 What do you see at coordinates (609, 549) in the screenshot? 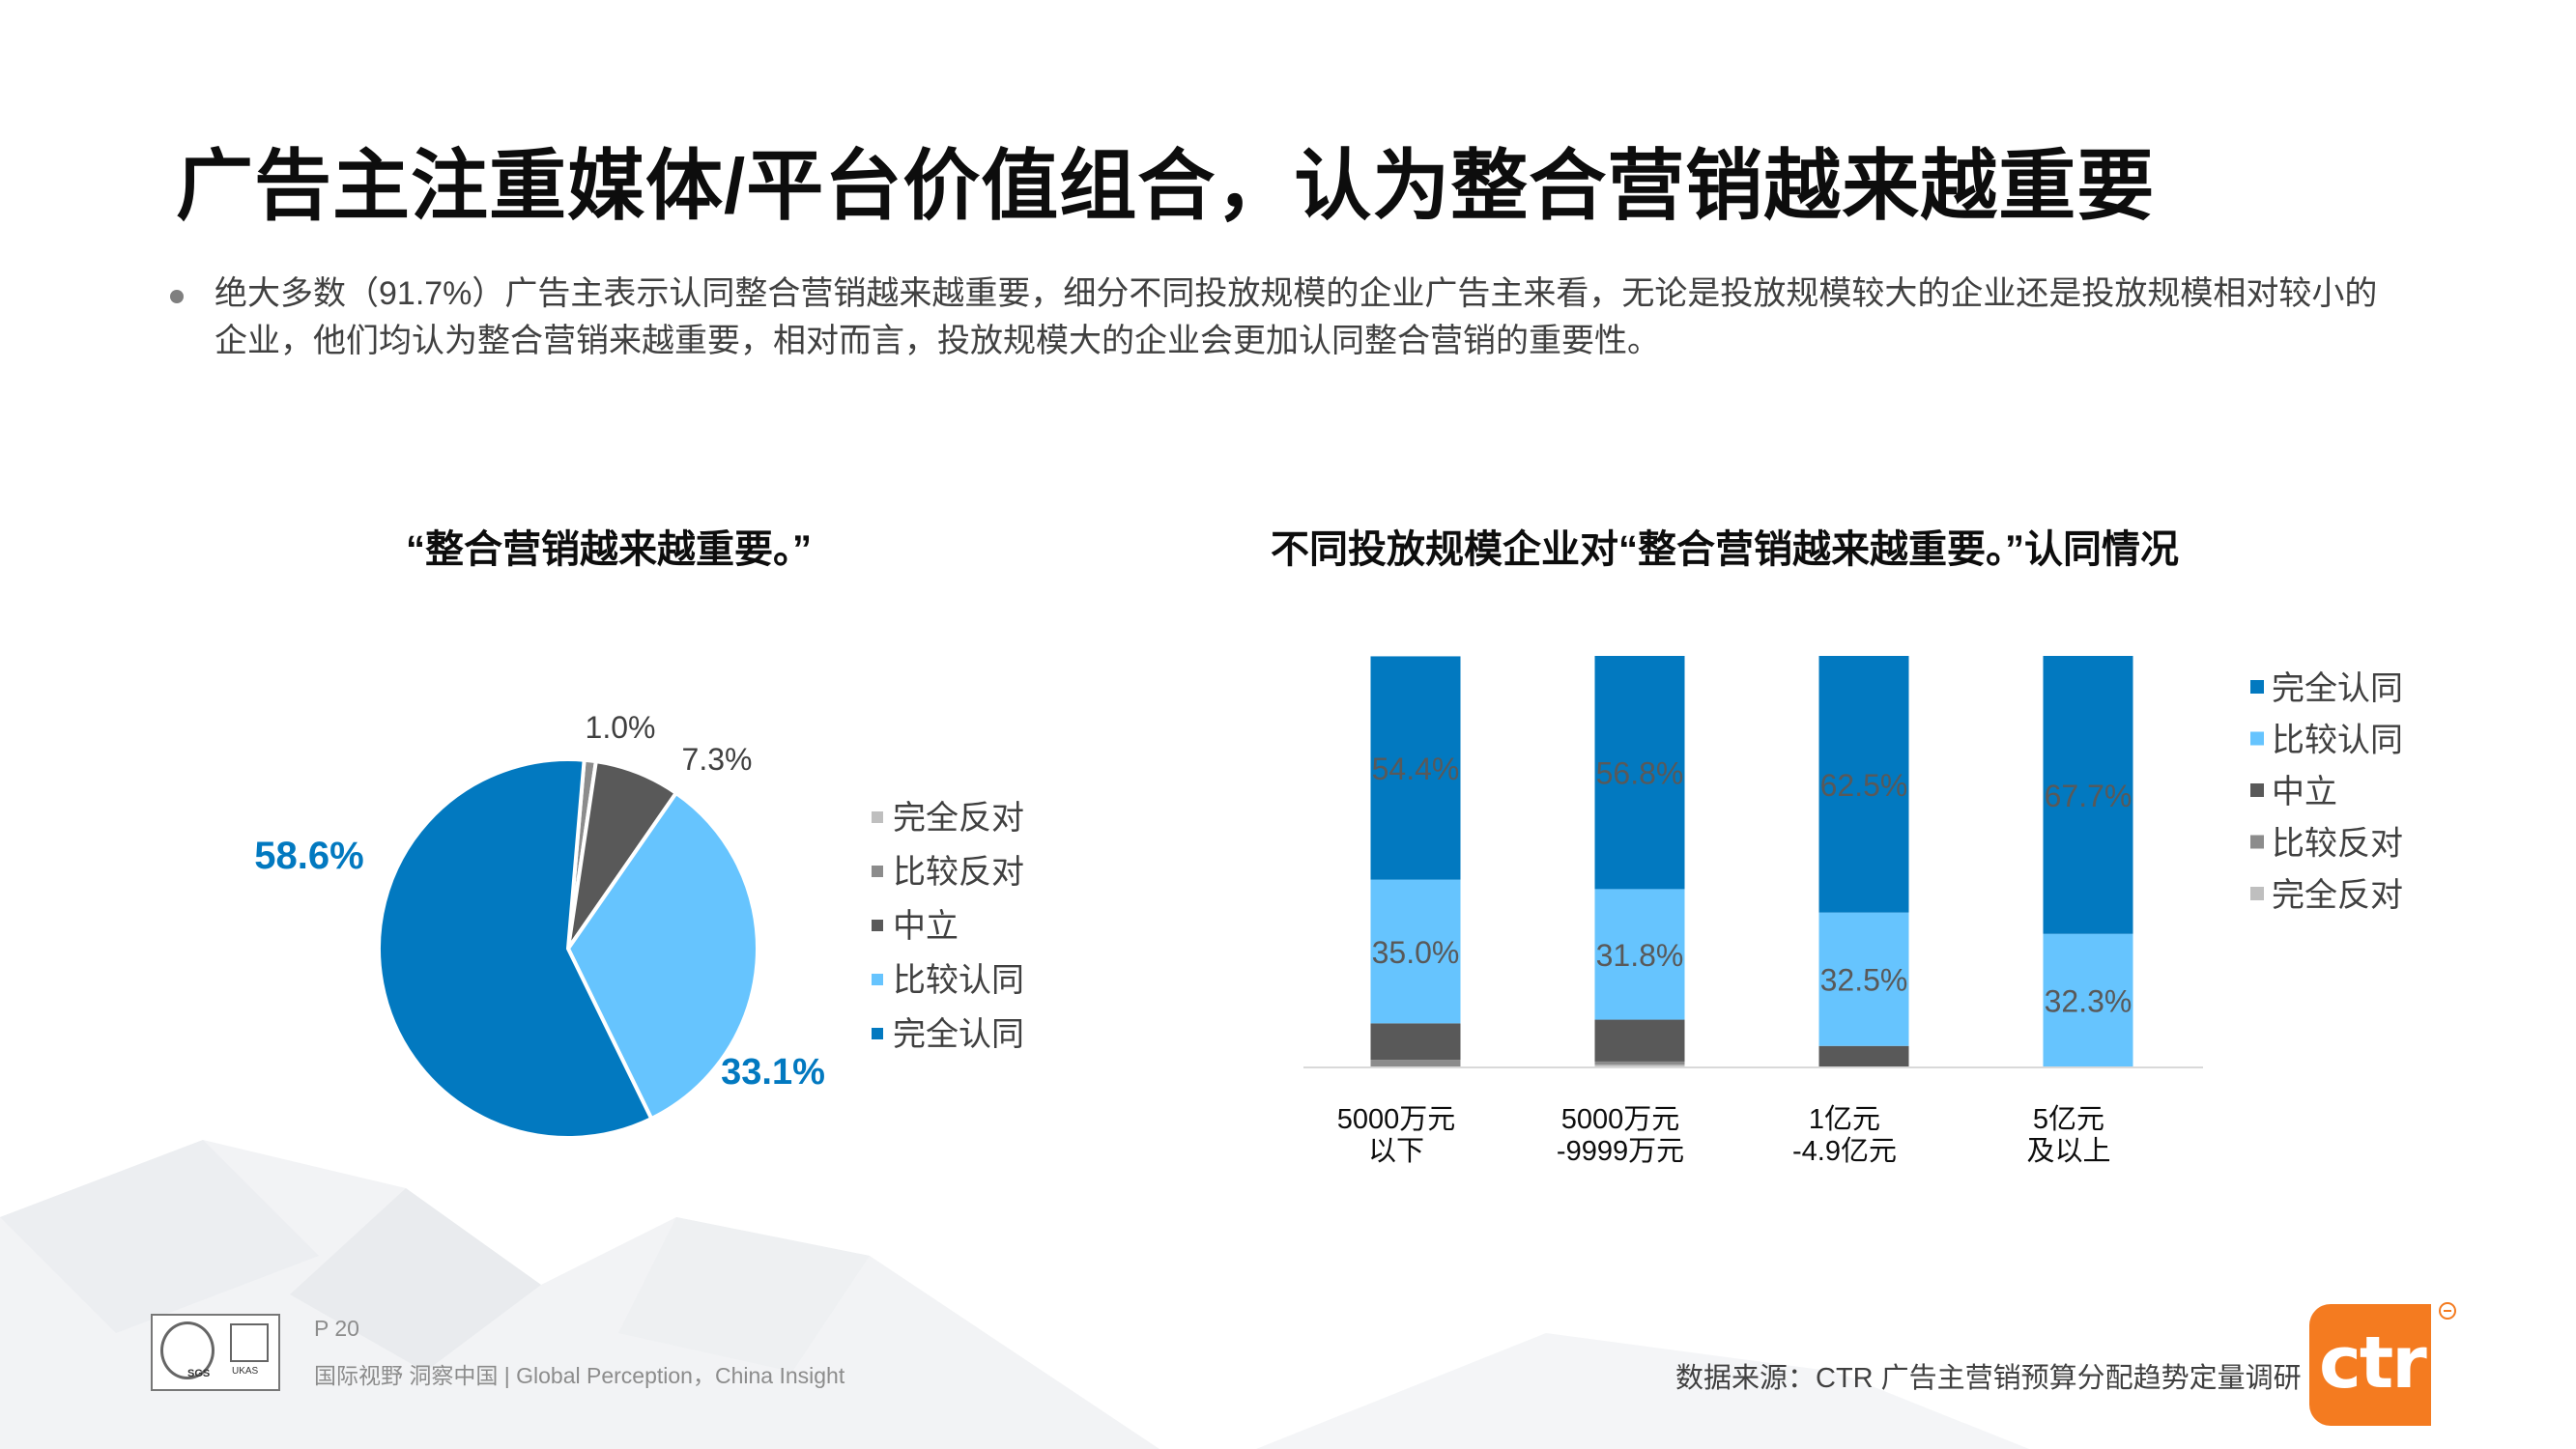
I see `pie-chart-title: “整合营销越来越重要。”` at bounding box center [609, 549].